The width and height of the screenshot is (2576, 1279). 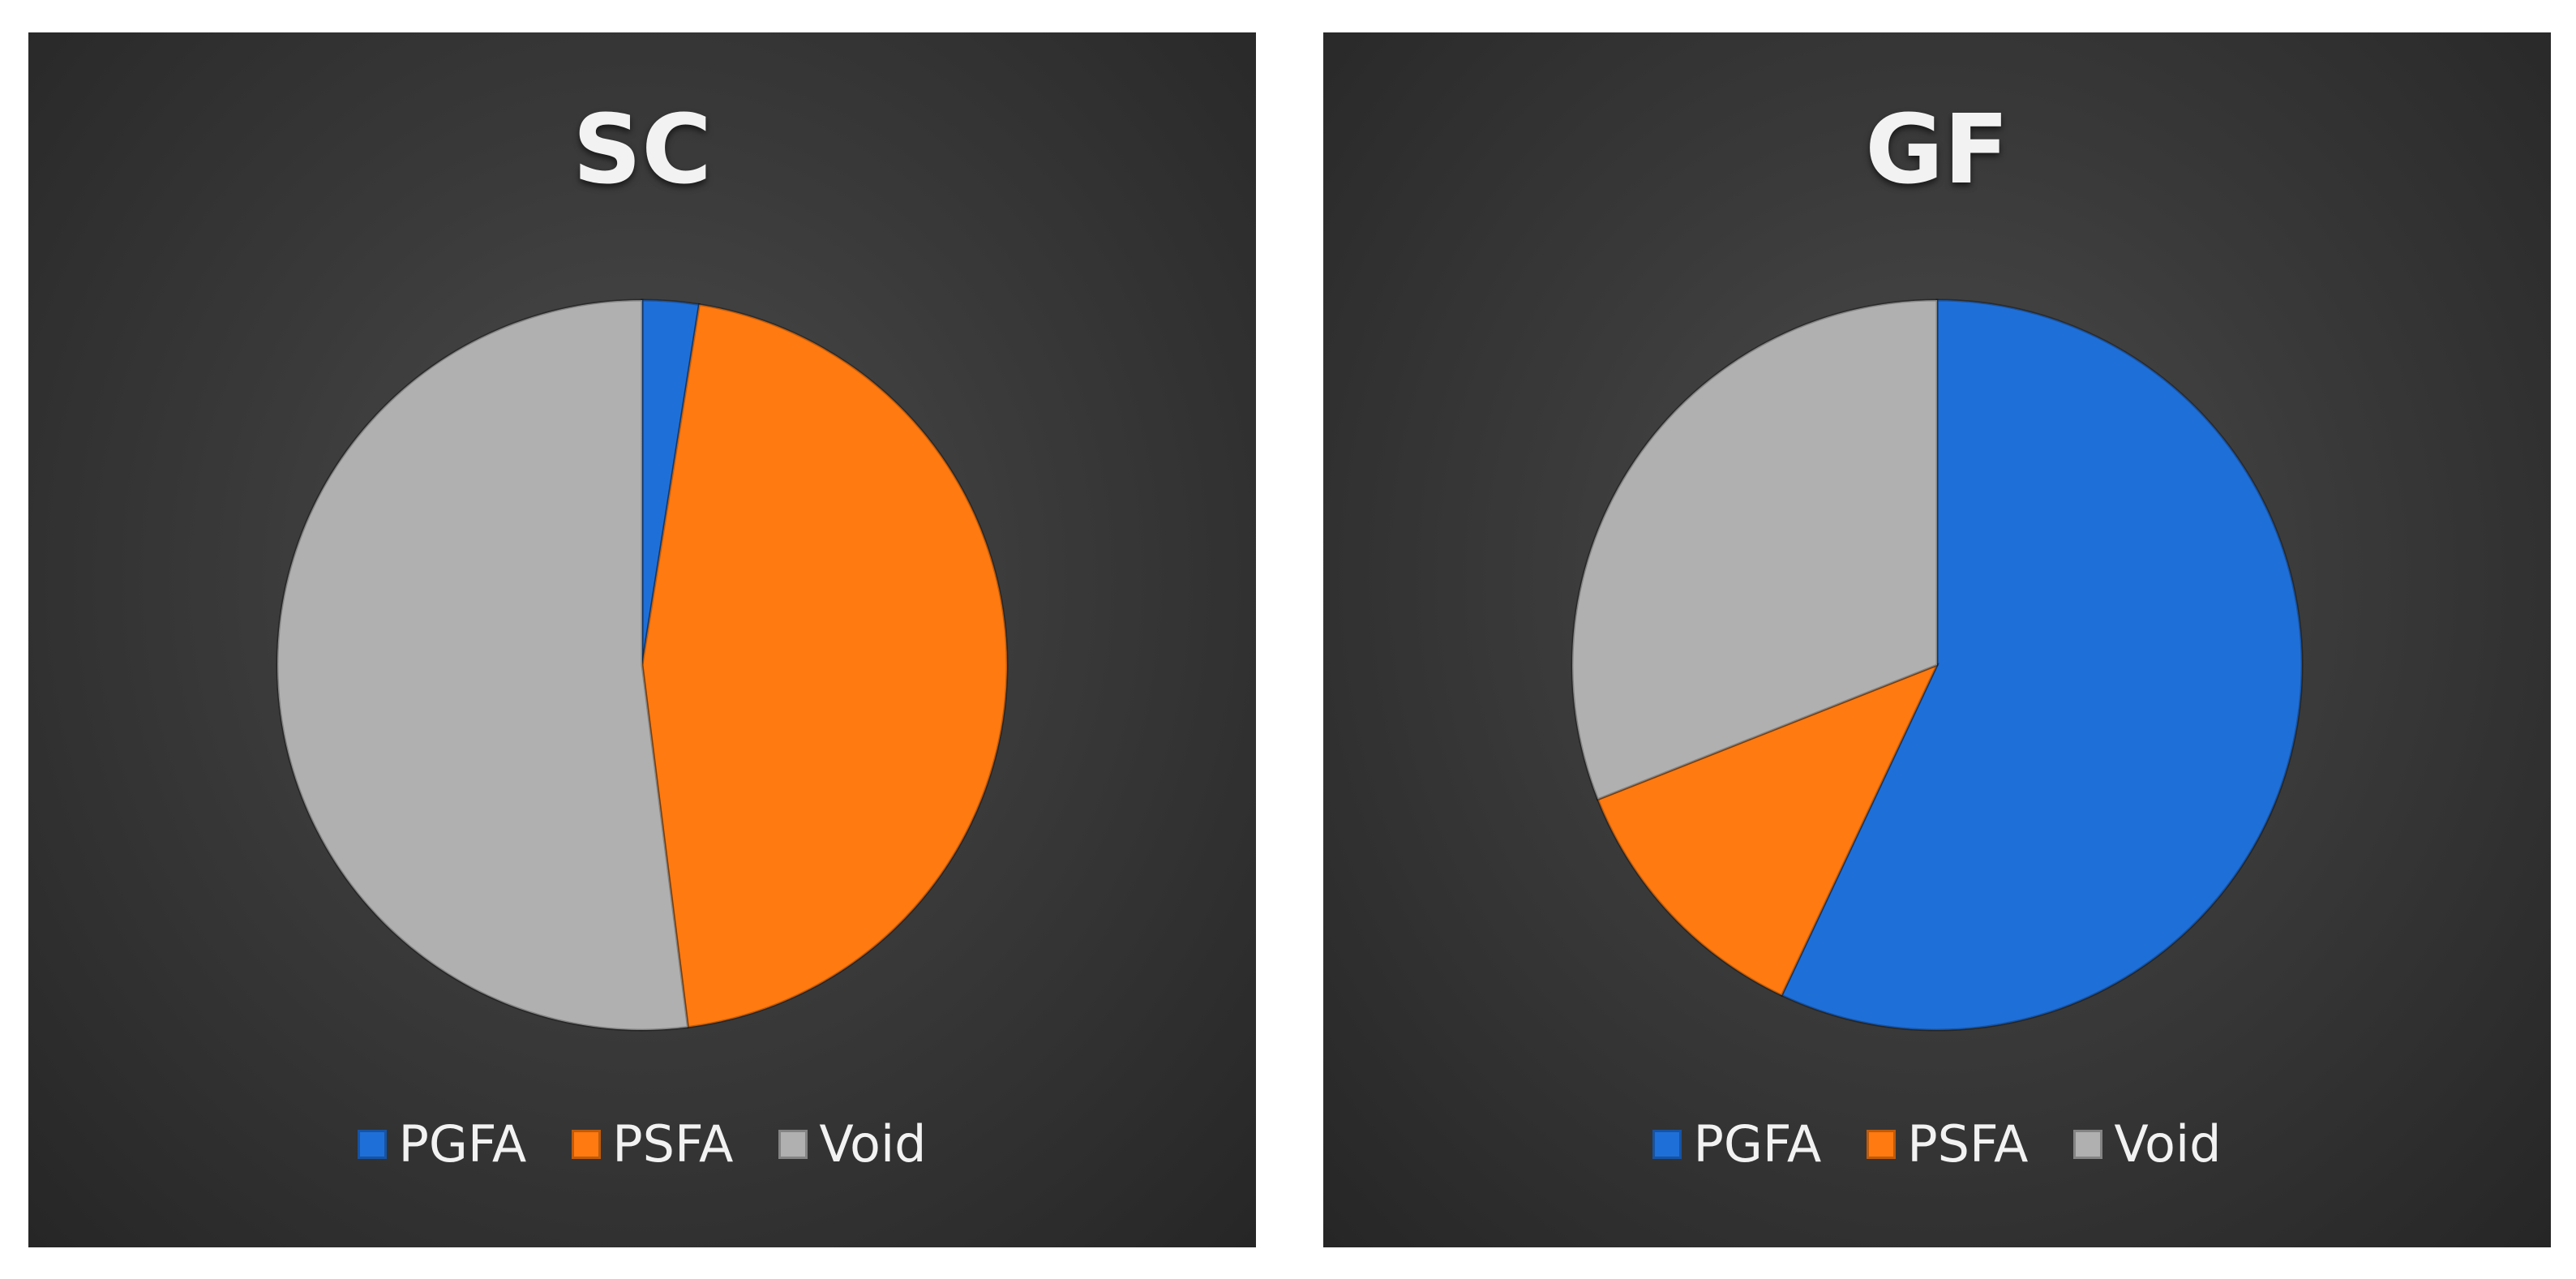 I want to click on chart-title: GF, so click(x=1937, y=149).